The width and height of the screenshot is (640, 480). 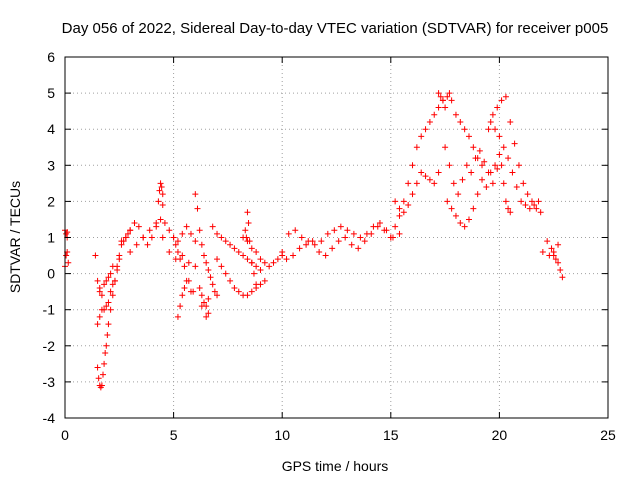 What do you see at coordinates (174, 435) in the screenshot?
I see `x-tick-label: 5` at bounding box center [174, 435].